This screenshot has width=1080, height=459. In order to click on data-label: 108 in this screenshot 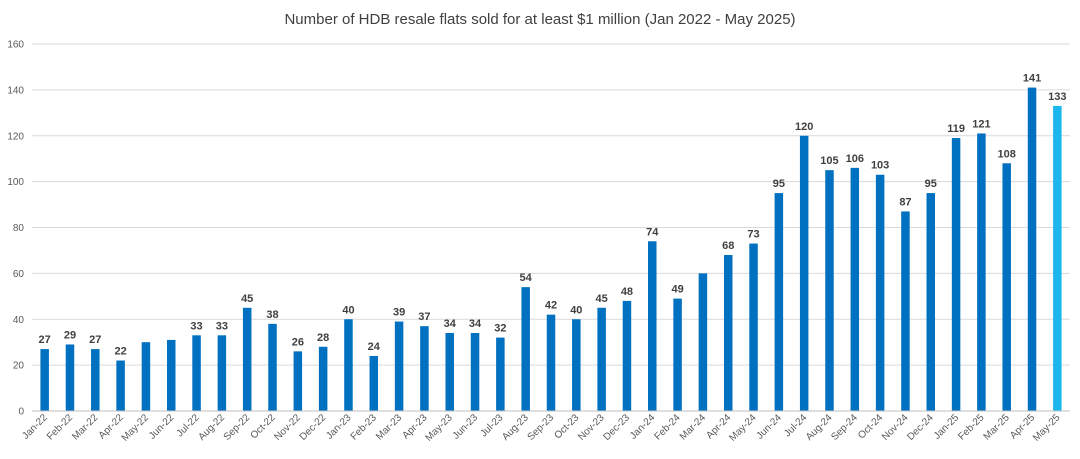, I will do `click(1007, 154)`.